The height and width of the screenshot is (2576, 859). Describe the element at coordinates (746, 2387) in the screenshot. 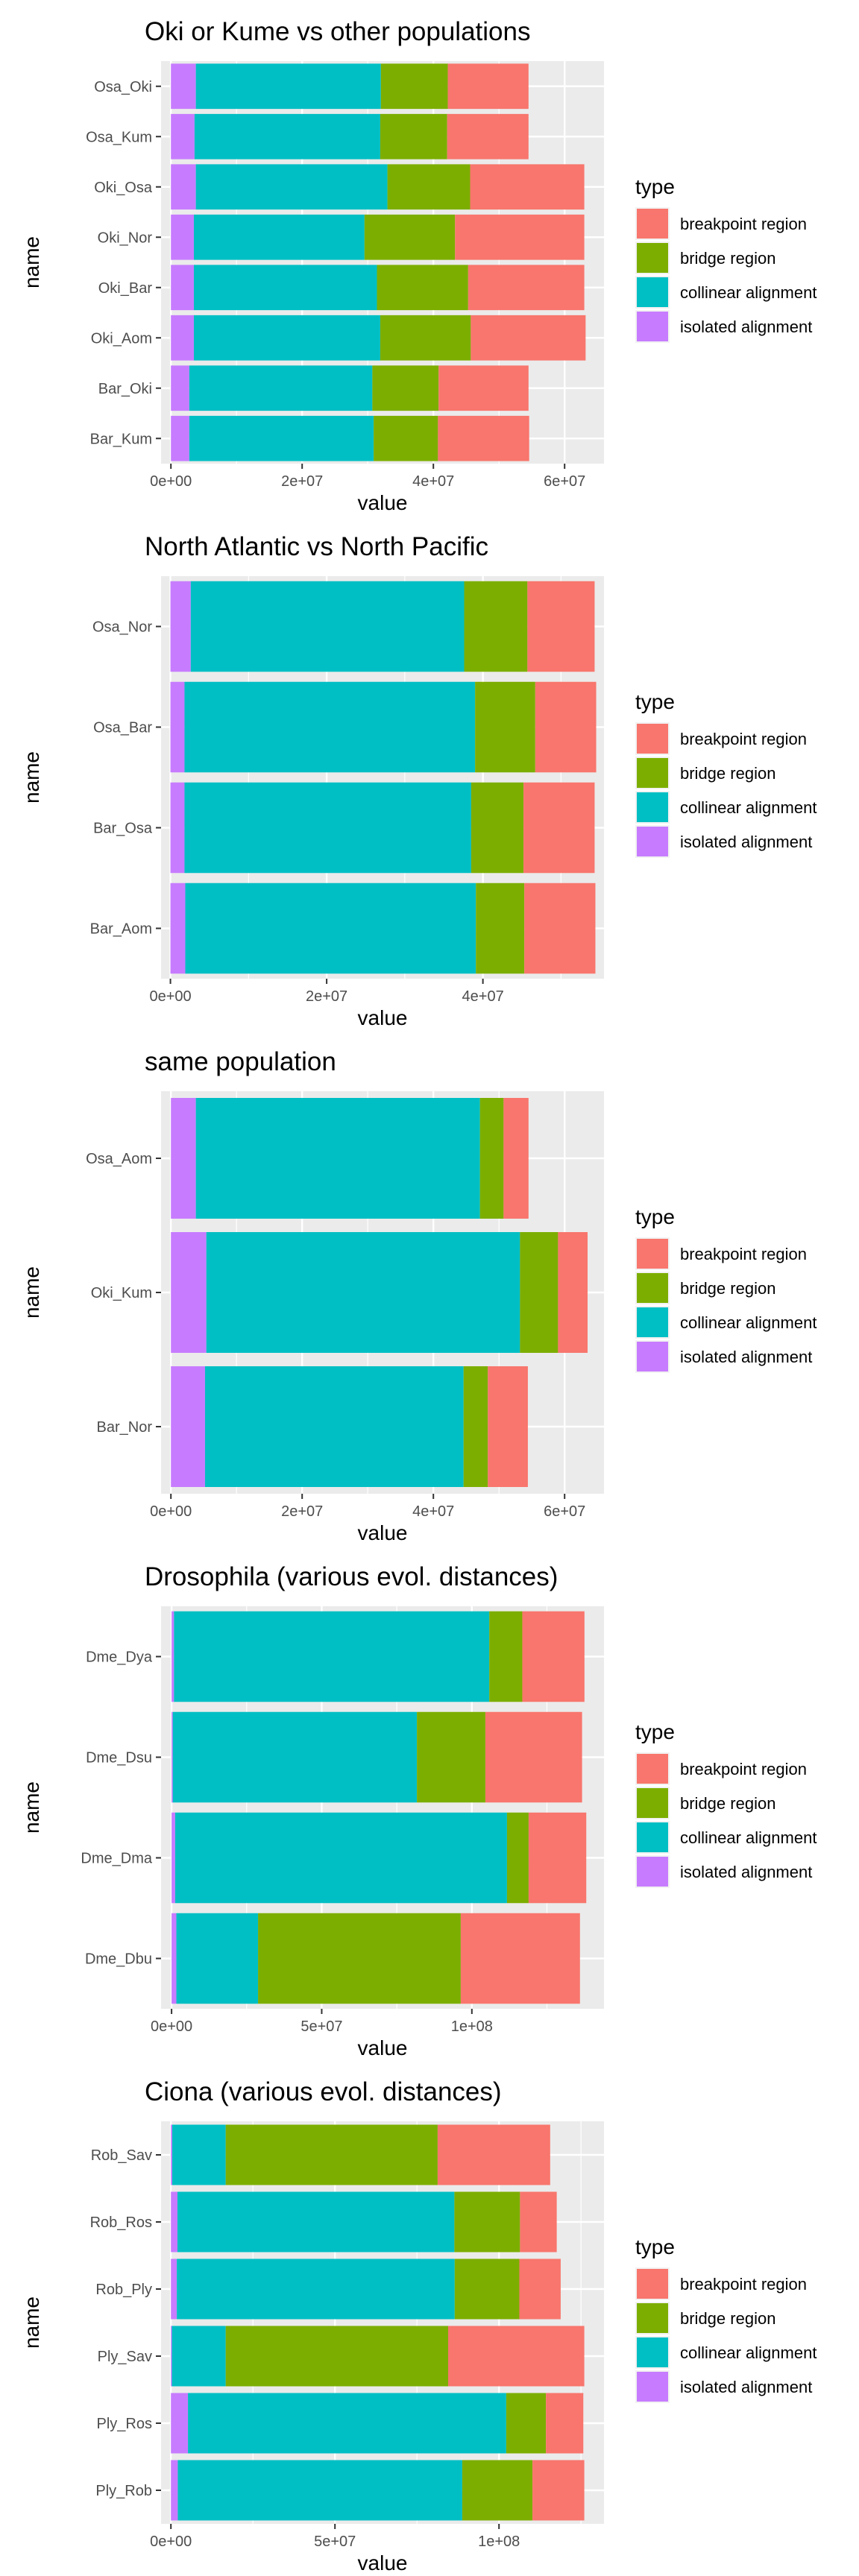

I see `legend-label-isolated: isolated alignment` at that location.